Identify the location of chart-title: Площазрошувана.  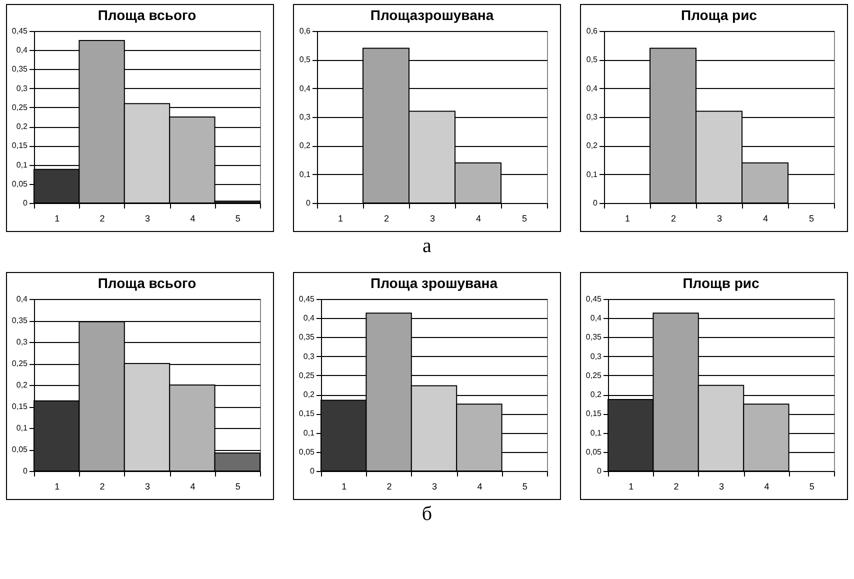
(432, 15).